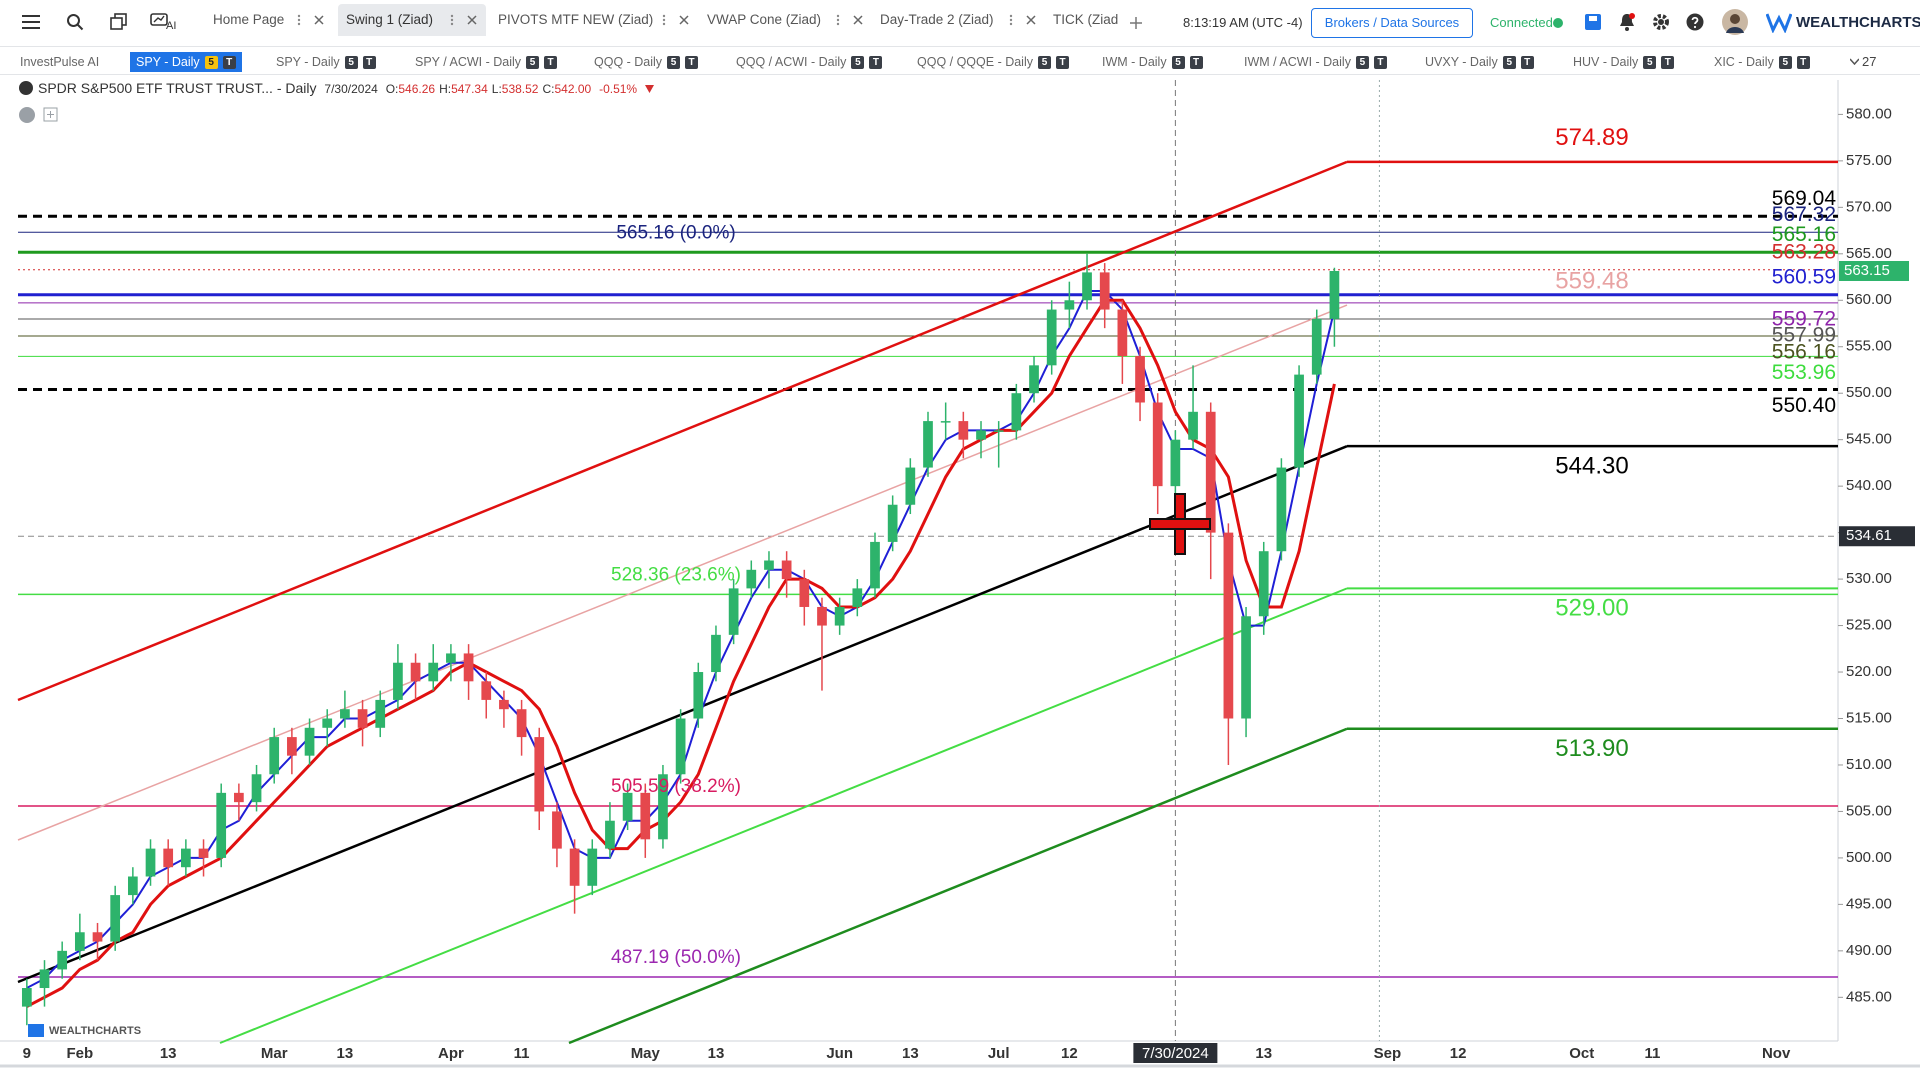  What do you see at coordinates (1869, 810) in the screenshot?
I see `y-tick-label: 505.00` at bounding box center [1869, 810].